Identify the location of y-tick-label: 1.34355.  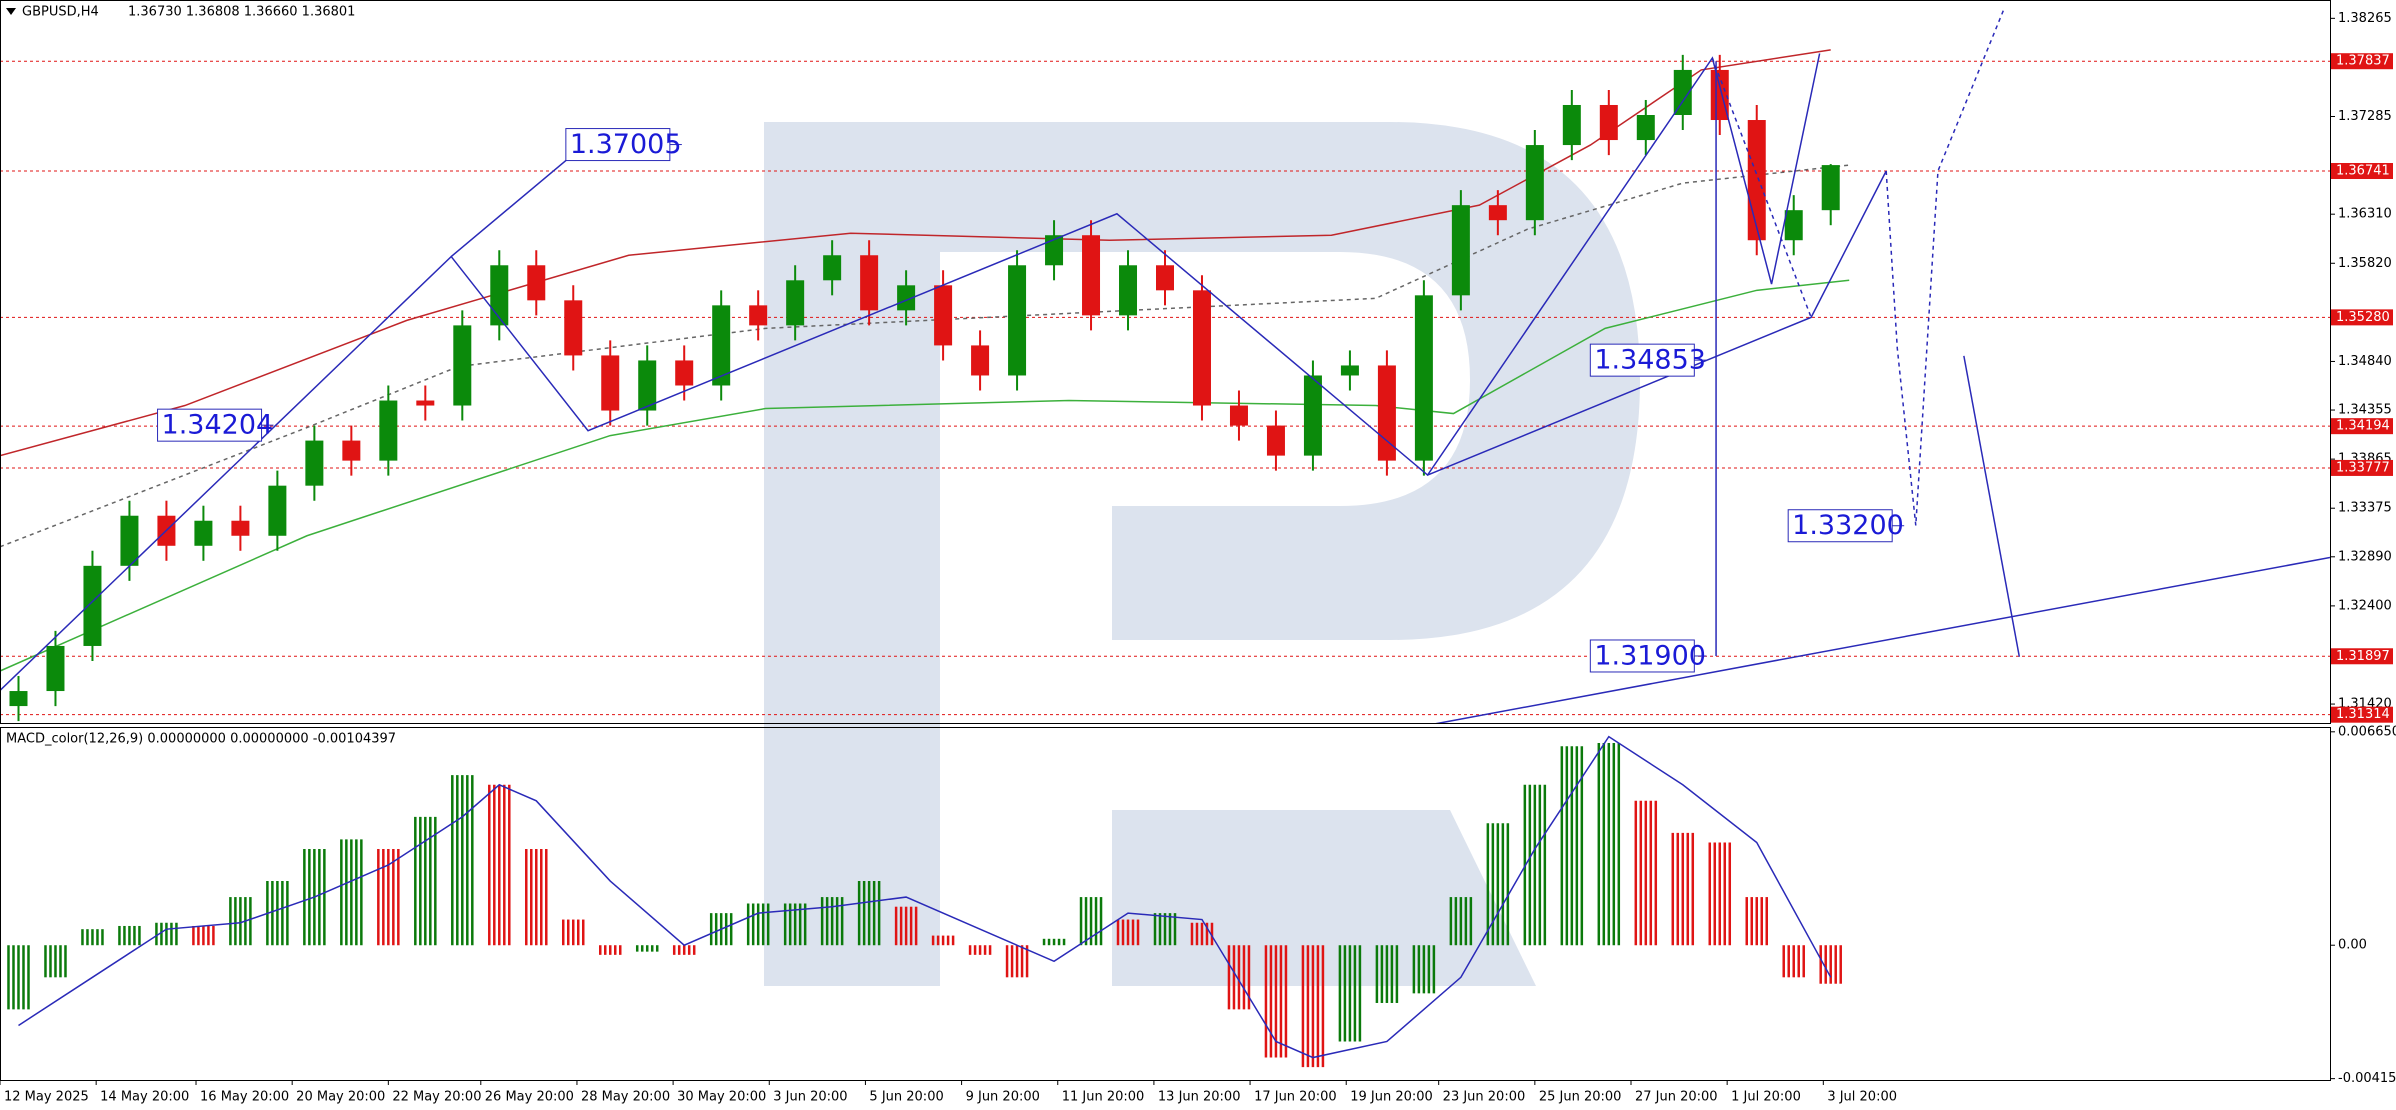
(2365, 410).